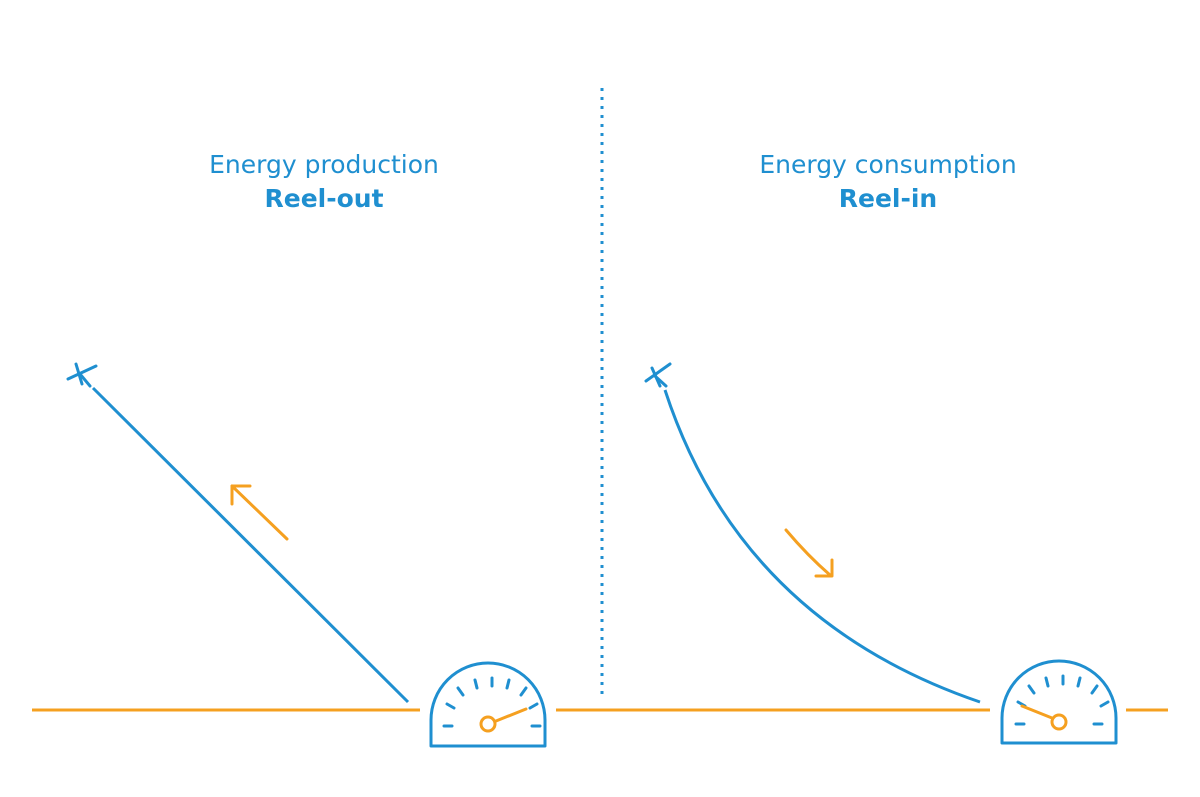  What do you see at coordinates (324, 198) in the screenshot?
I see `left-panel-subtitle: Reel-out` at bounding box center [324, 198].